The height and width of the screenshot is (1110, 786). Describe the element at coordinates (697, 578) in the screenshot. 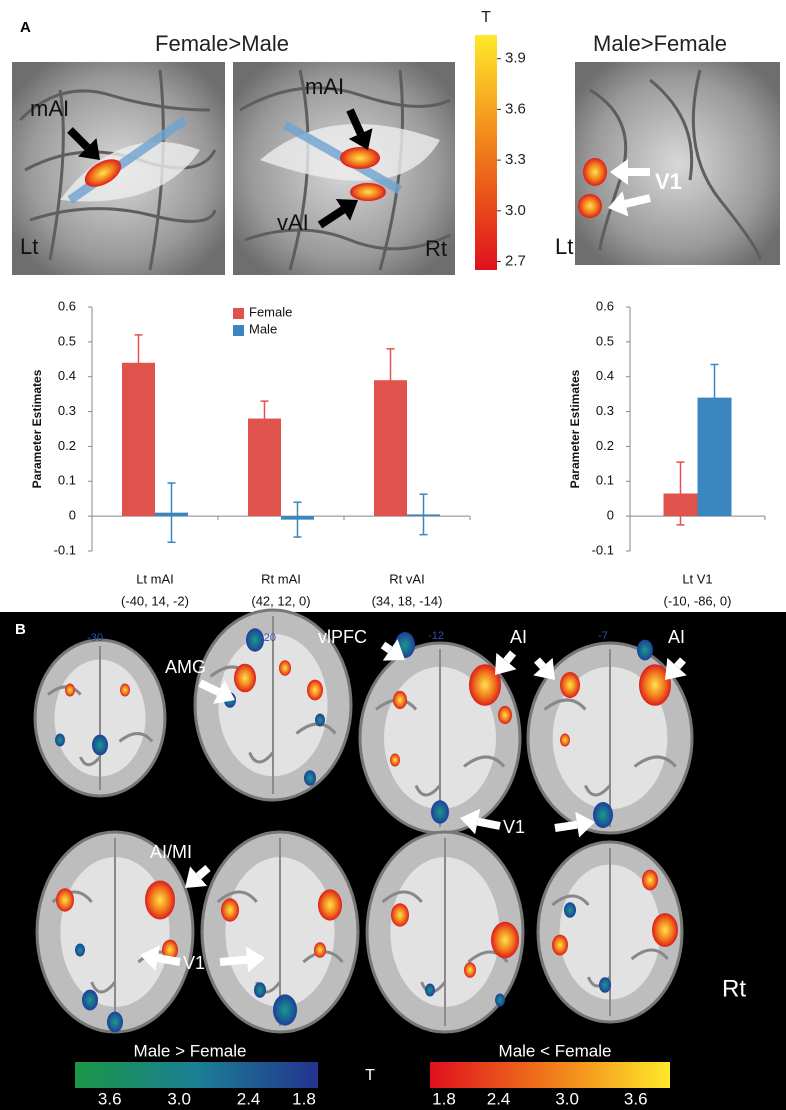

I see `x-tick-label: Lt V1` at that location.